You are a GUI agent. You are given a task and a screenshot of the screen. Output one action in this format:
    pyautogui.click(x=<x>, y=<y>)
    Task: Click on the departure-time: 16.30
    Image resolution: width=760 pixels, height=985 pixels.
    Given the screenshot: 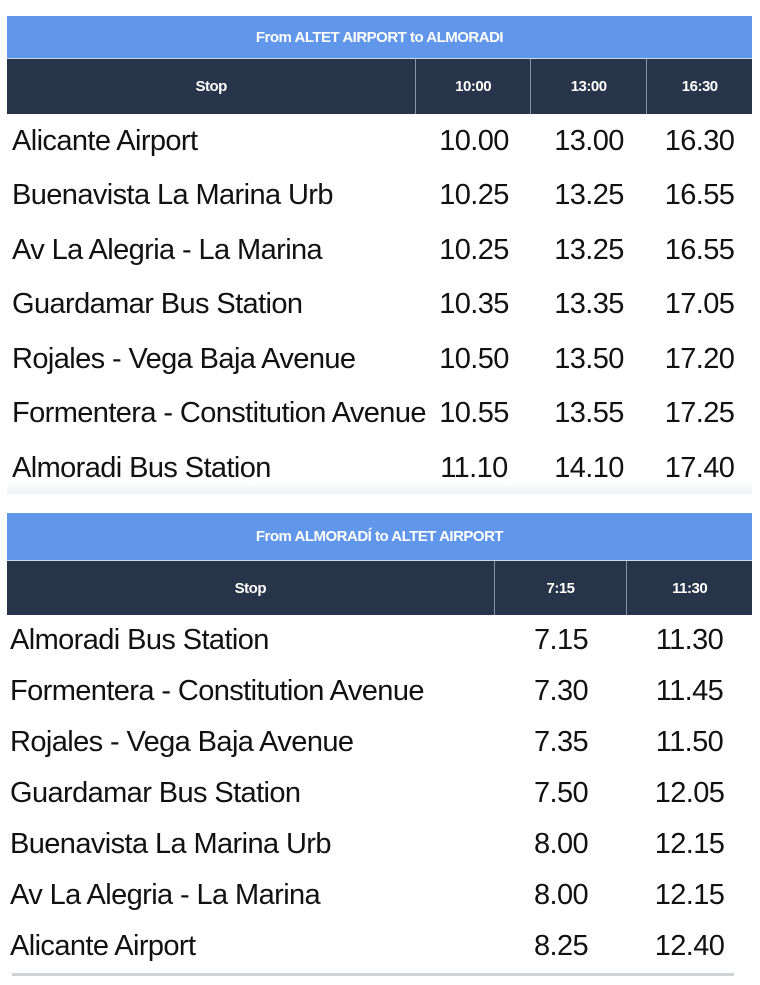 What is the action you would take?
    pyautogui.click(x=699, y=140)
    